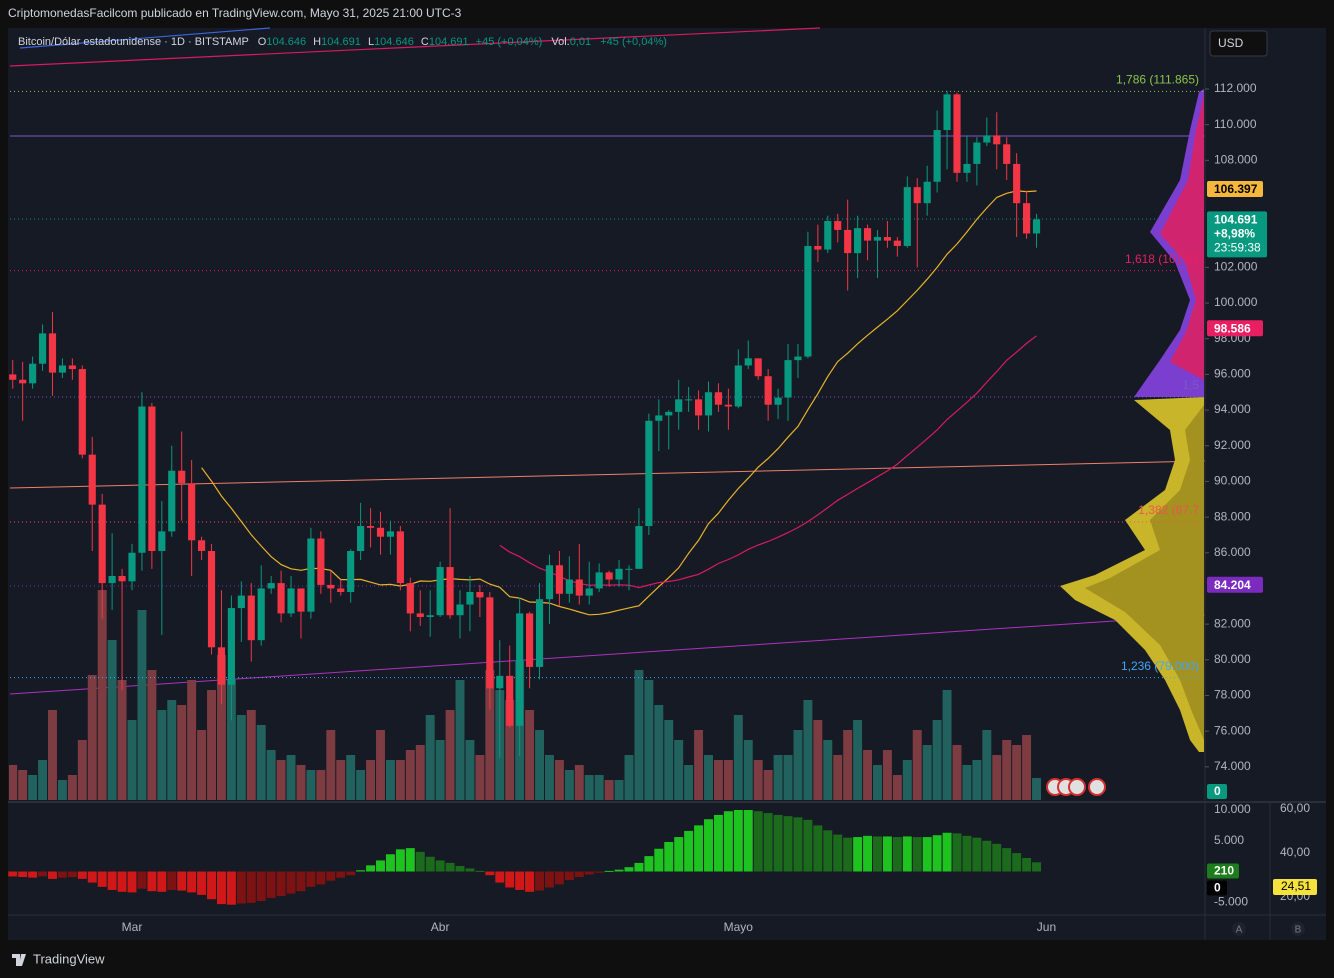  What do you see at coordinates (1217, 791) in the screenshot?
I see `volume-tag` at bounding box center [1217, 791].